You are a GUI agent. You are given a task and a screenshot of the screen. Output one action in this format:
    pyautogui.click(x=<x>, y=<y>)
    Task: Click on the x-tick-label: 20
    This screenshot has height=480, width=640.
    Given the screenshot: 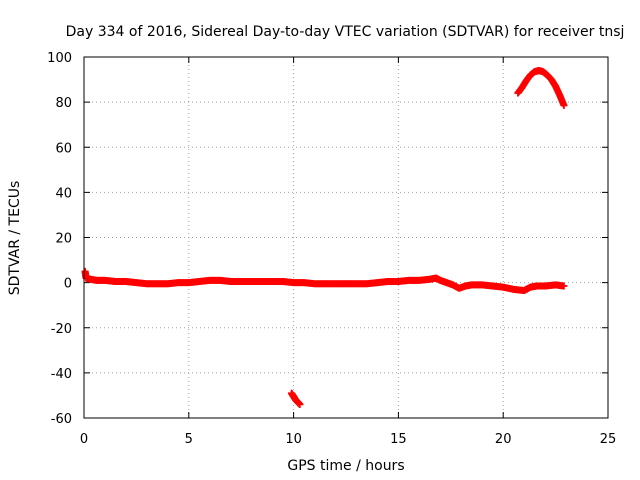 What is the action you would take?
    pyautogui.click(x=503, y=439)
    